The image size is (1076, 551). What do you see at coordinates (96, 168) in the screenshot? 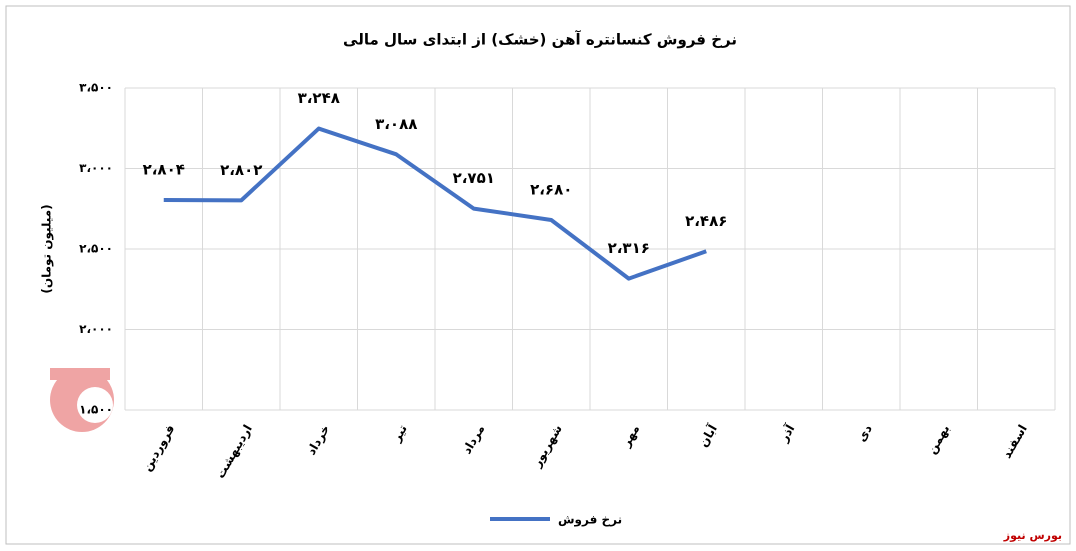
I see `y-tick-label: ۳،۰۰۰` at bounding box center [96, 168].